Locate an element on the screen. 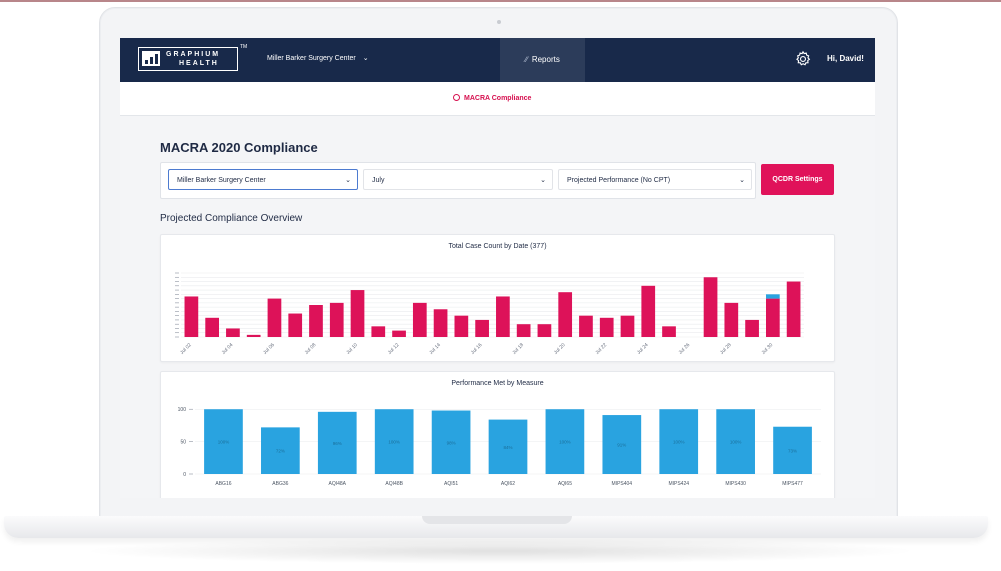  x-tick-label: MIPS430 is located at coordinates (735, 484).